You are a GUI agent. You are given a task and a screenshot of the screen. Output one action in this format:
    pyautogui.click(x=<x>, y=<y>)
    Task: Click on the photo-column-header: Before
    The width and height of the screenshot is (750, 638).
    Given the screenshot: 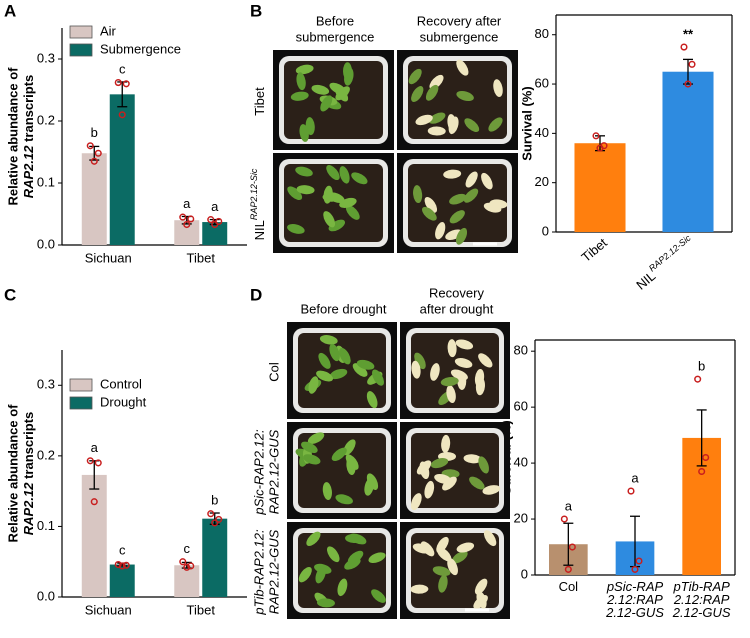 What is the action you would take?
    pyautogui.click(x=335, y=20)
    